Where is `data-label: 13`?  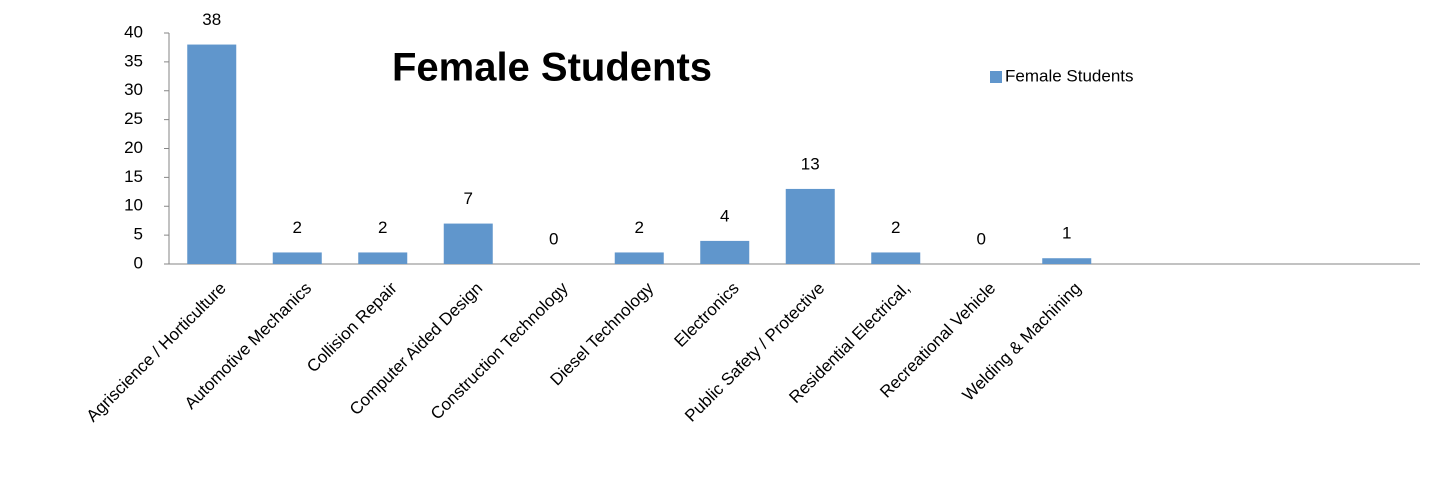 data-label: 13 is located at coordinates (810, 163).